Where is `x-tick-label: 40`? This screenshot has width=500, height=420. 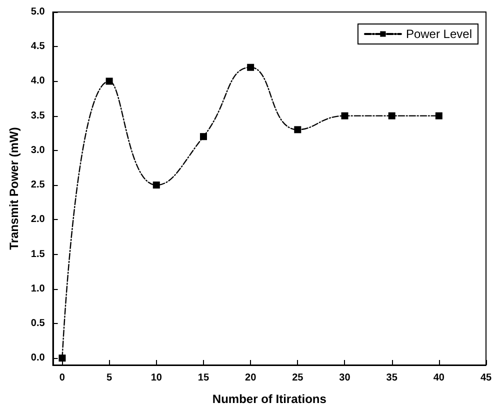
x-tick-label: 40 is located at coordinates (439, 378).